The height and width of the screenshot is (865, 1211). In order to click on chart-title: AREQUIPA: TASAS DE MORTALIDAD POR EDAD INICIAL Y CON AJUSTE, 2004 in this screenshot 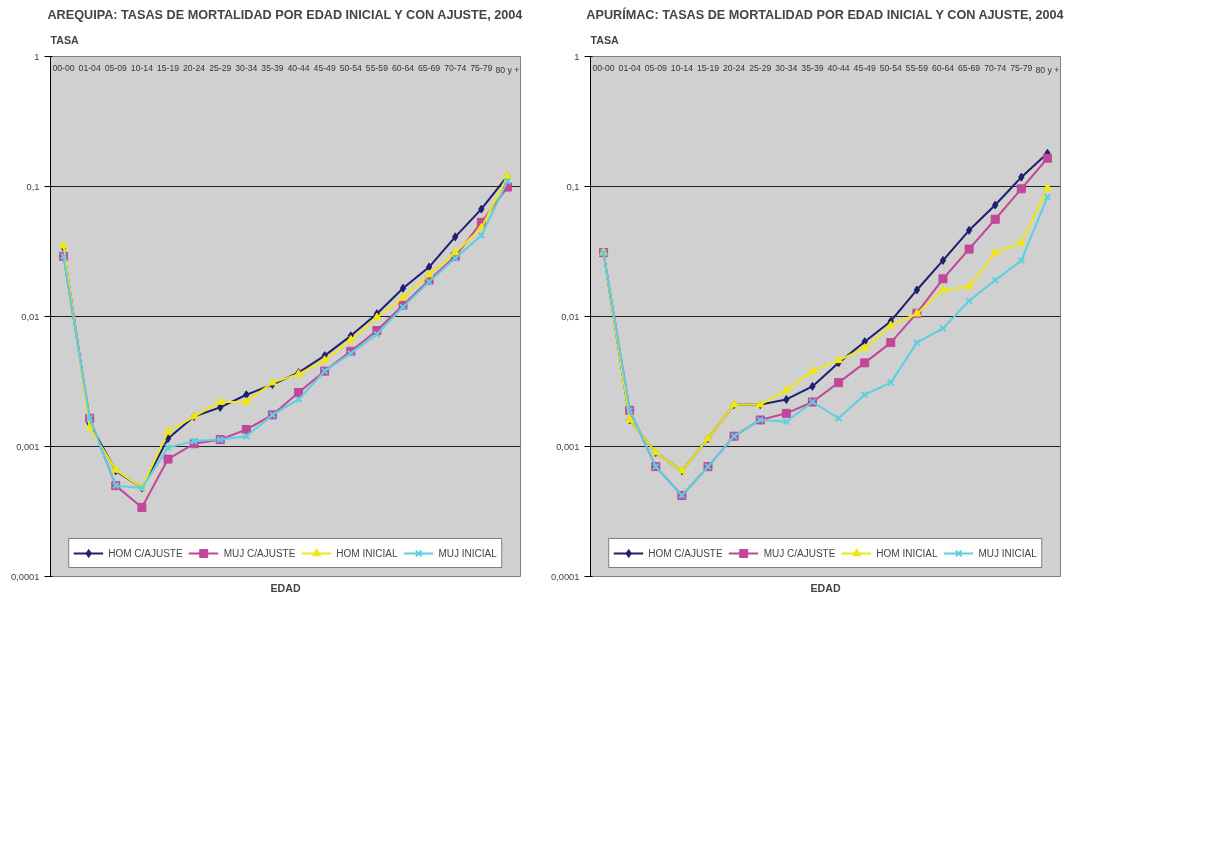, I will do `click(285, 14)`.